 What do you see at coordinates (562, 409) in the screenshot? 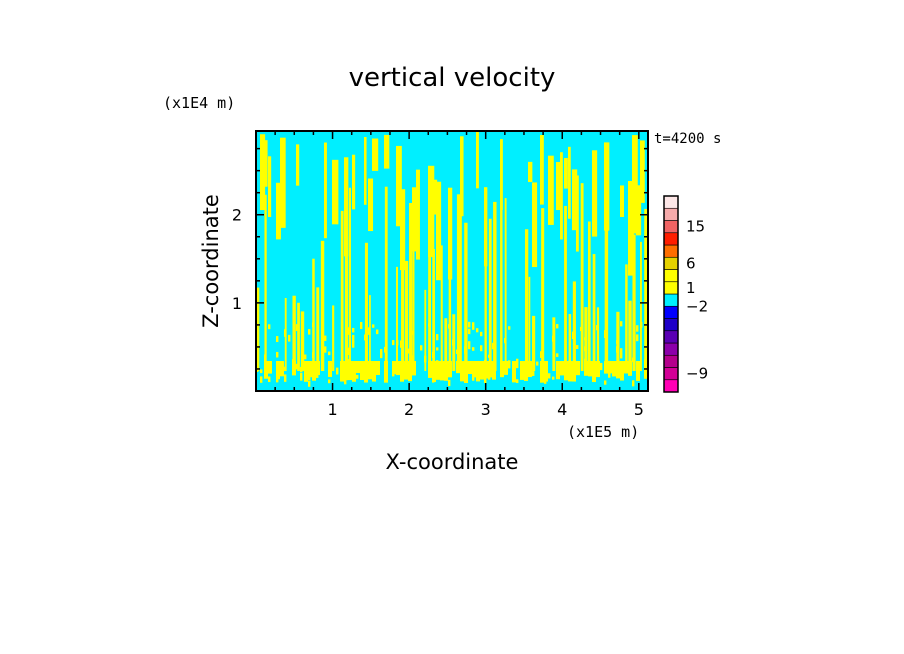
I see `x-tick-label: 4` at bounding box center [562, 409].